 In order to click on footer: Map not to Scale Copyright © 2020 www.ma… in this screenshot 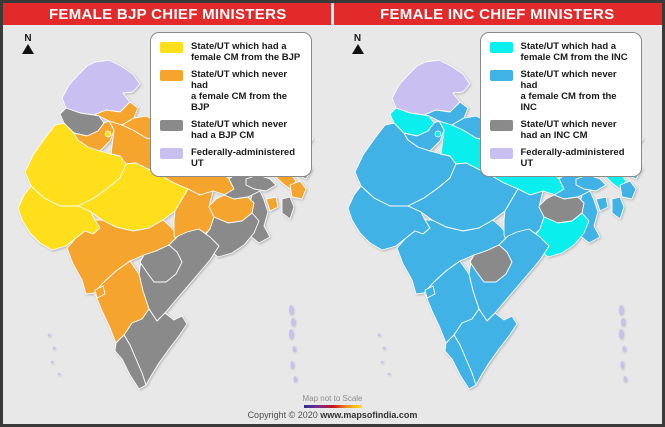, I will do `click(332, 407)`.